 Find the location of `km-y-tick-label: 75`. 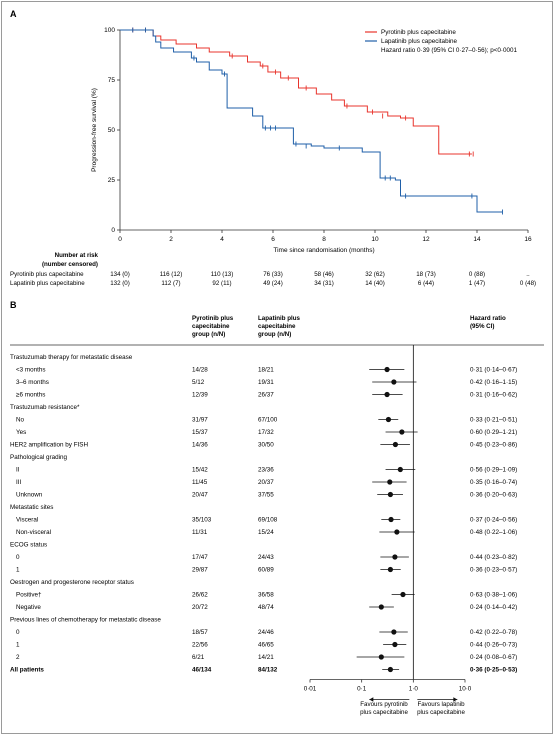

km-y-tick-label: 75 is located at coordinates (112, 80).